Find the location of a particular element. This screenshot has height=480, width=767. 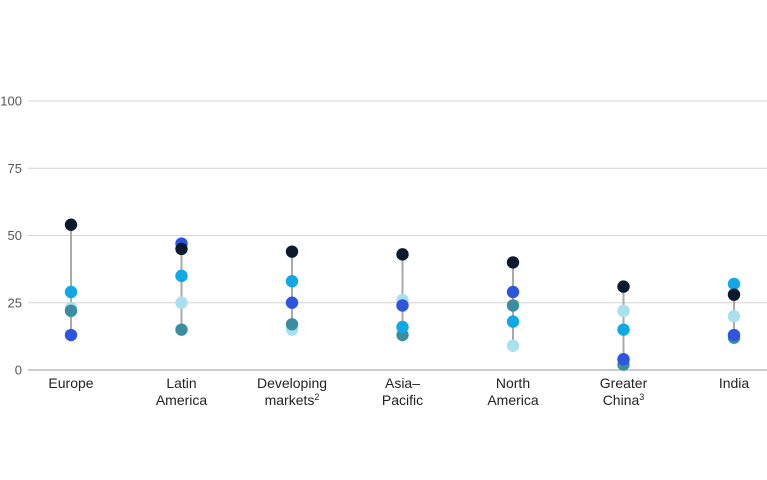

category-label: Latin is located at coordinates (181, 383).